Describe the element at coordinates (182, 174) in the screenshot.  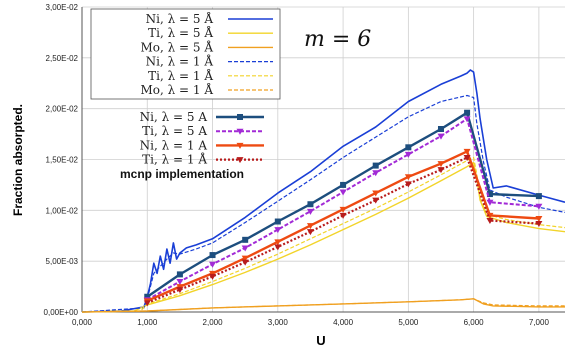
I see `legend-title-mcnp: mcnp implementation` at that location.